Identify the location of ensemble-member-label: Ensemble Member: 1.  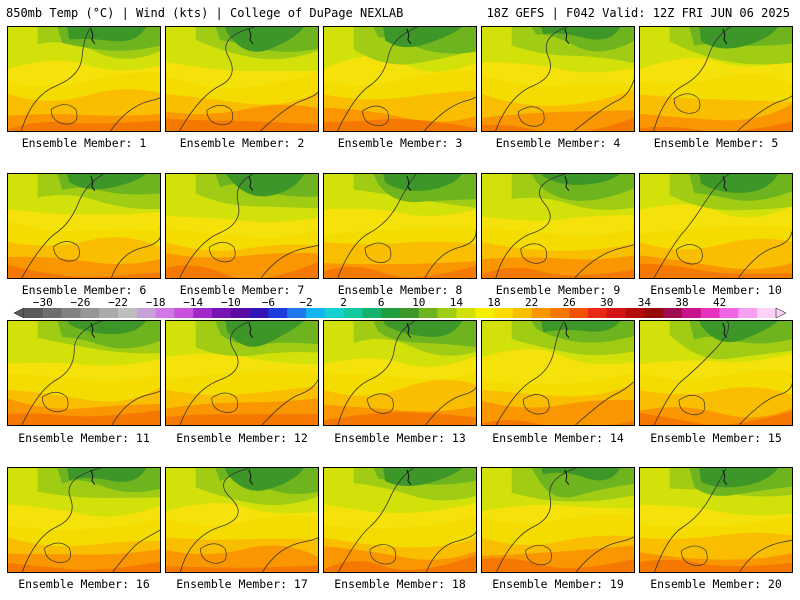
(84, 143).